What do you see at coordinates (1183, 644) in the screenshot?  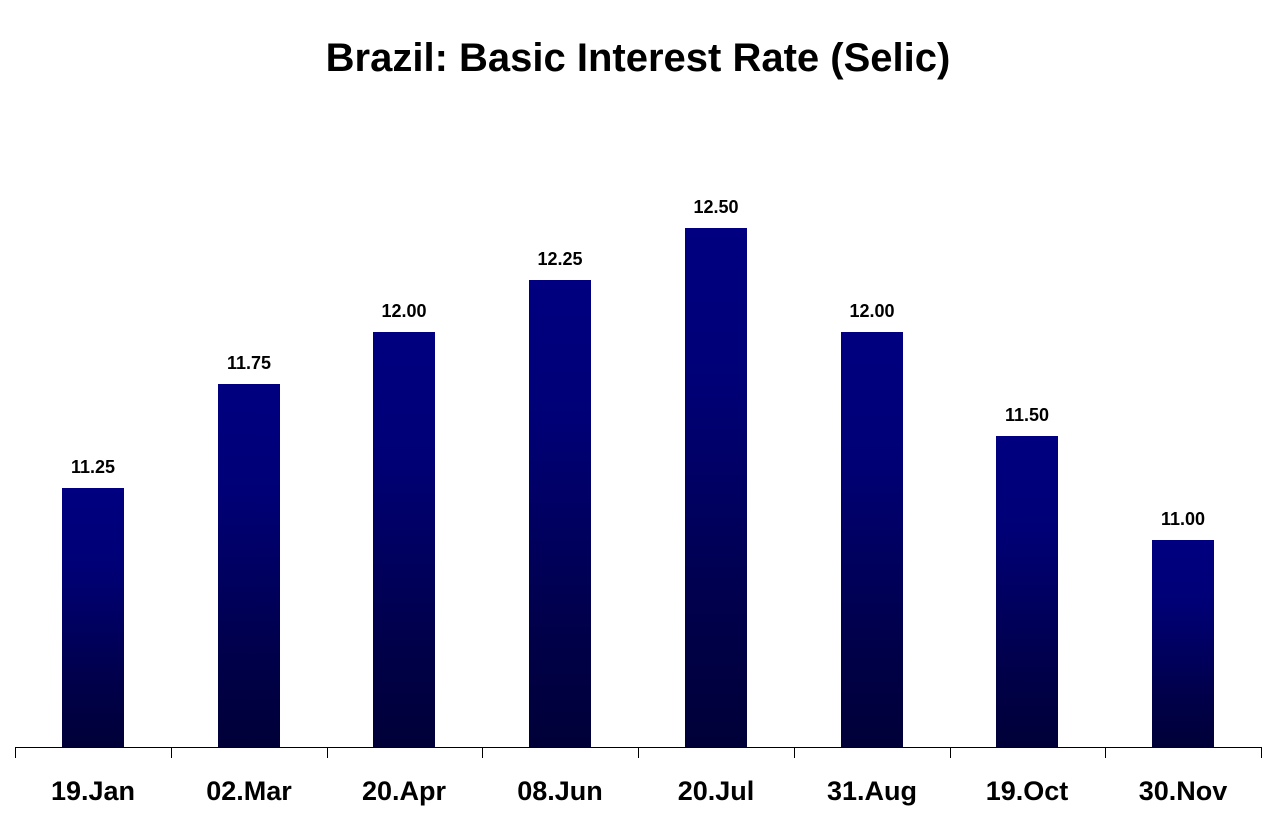 I see `bar-30-nov` at bounding box center [1183, 644].